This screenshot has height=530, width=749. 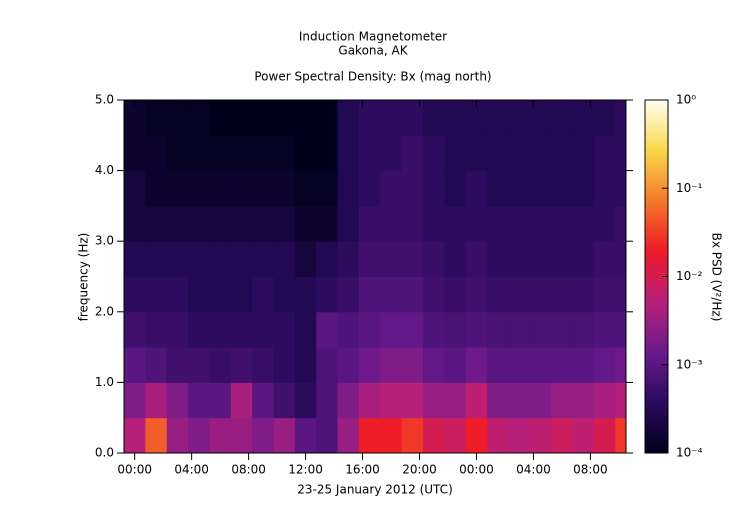 What do you see at coordinates (134, 470) in the screenshot?
I see `x-tick-label: 00:00` at bounding box center [134, 470].